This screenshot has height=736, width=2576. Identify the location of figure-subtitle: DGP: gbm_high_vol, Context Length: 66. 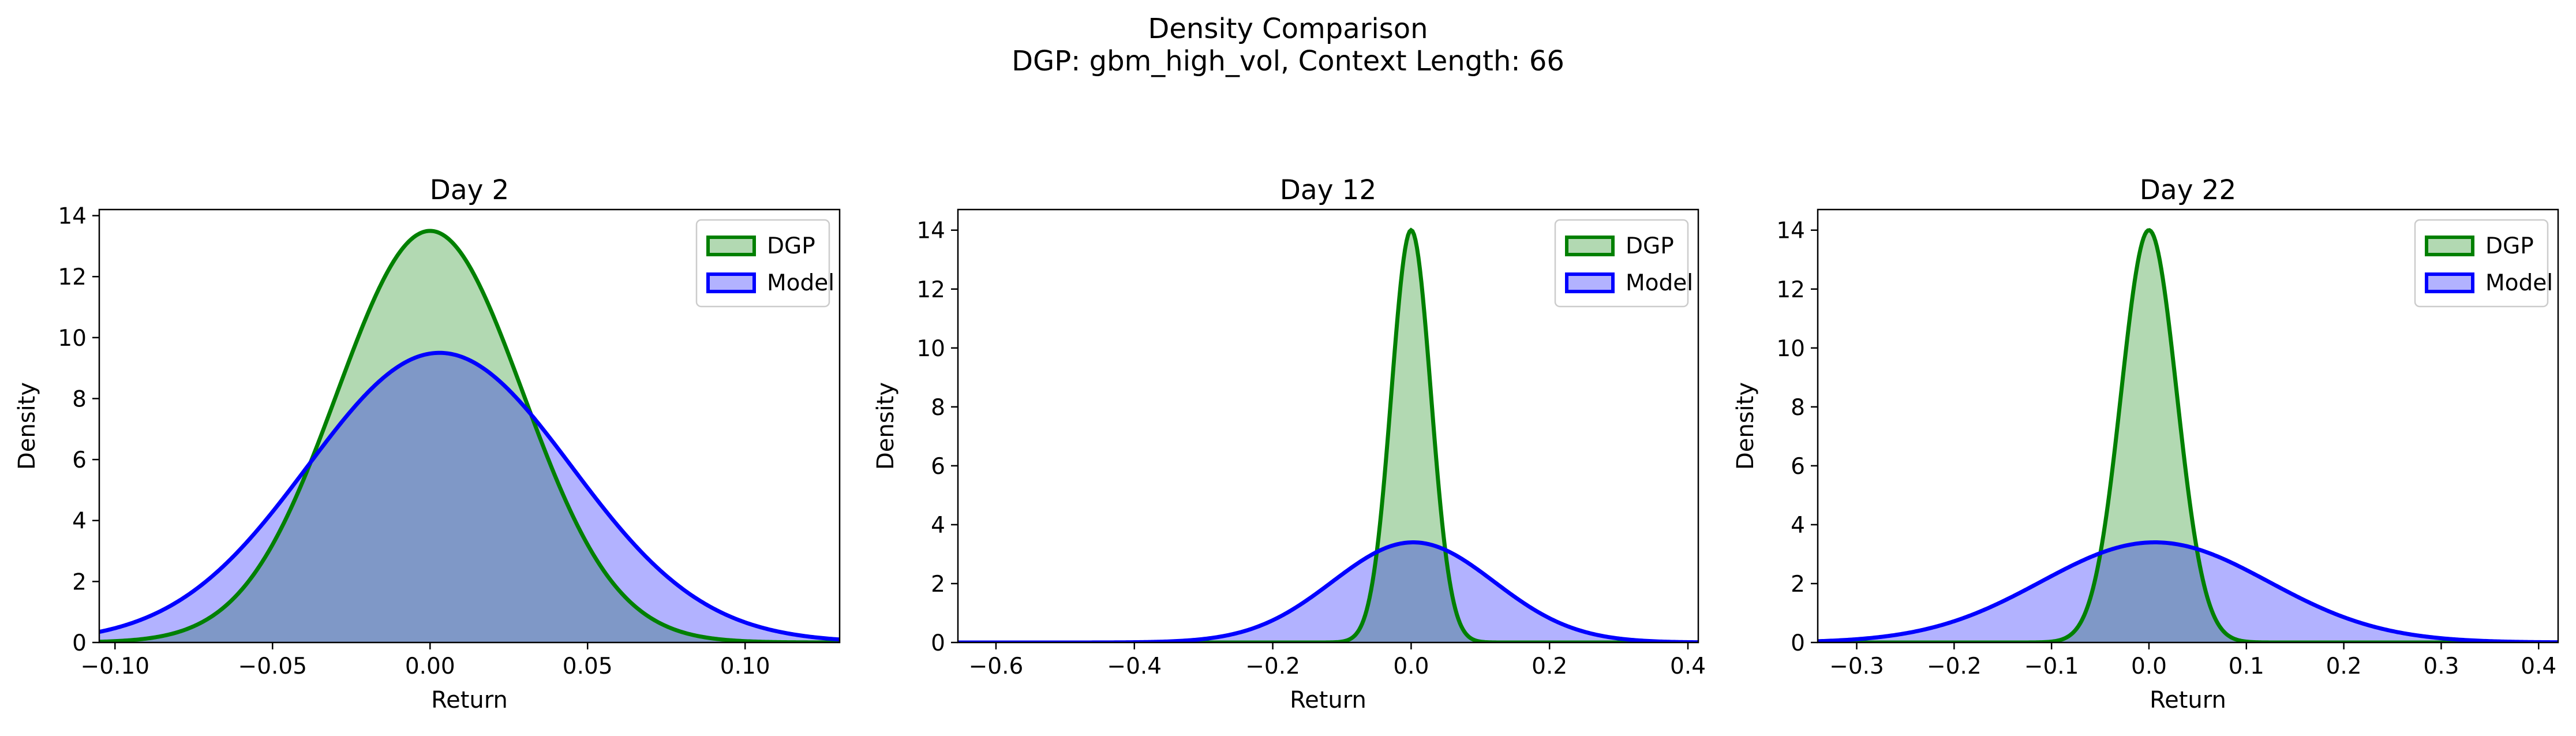
(1288, 61).